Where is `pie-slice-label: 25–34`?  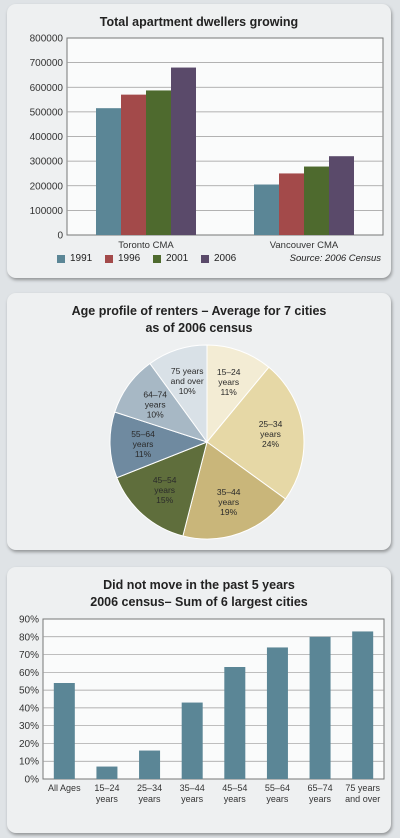 pie-slice-label: 25–34 is located at coordinates (271, 424).